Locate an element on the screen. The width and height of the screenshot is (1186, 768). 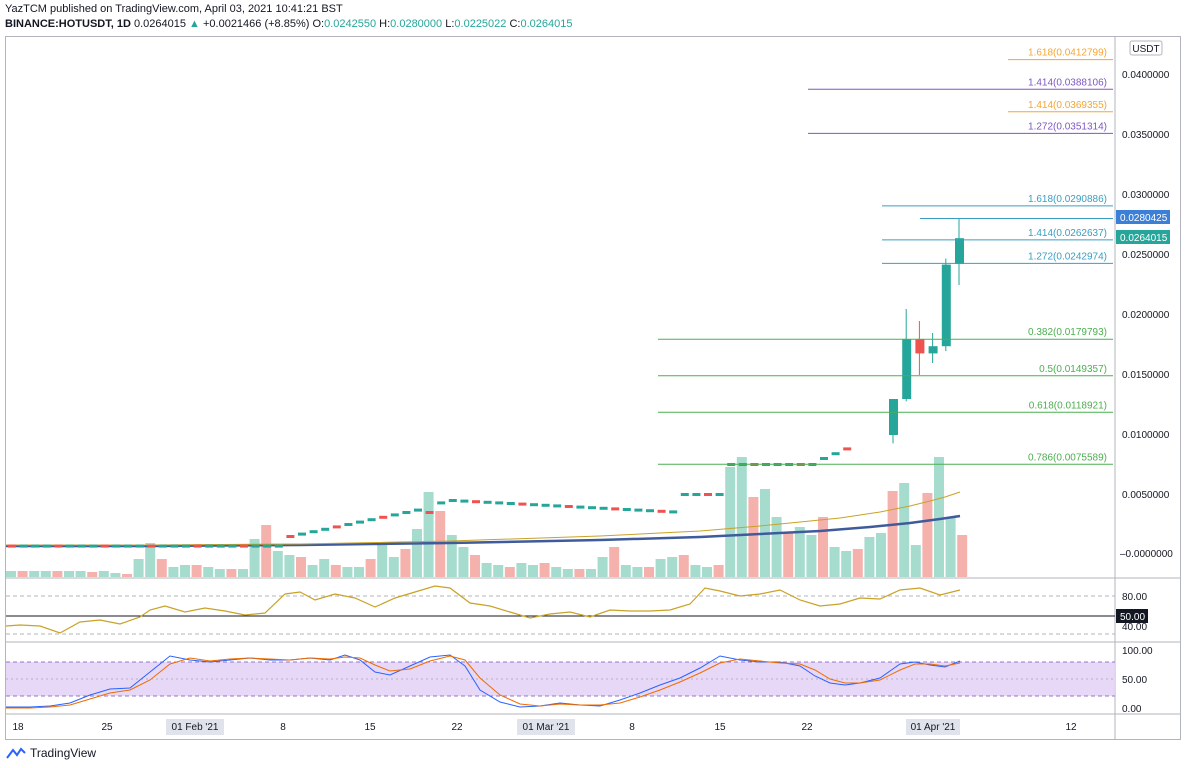
stoch-d-line is located at coordinates (483, 682).